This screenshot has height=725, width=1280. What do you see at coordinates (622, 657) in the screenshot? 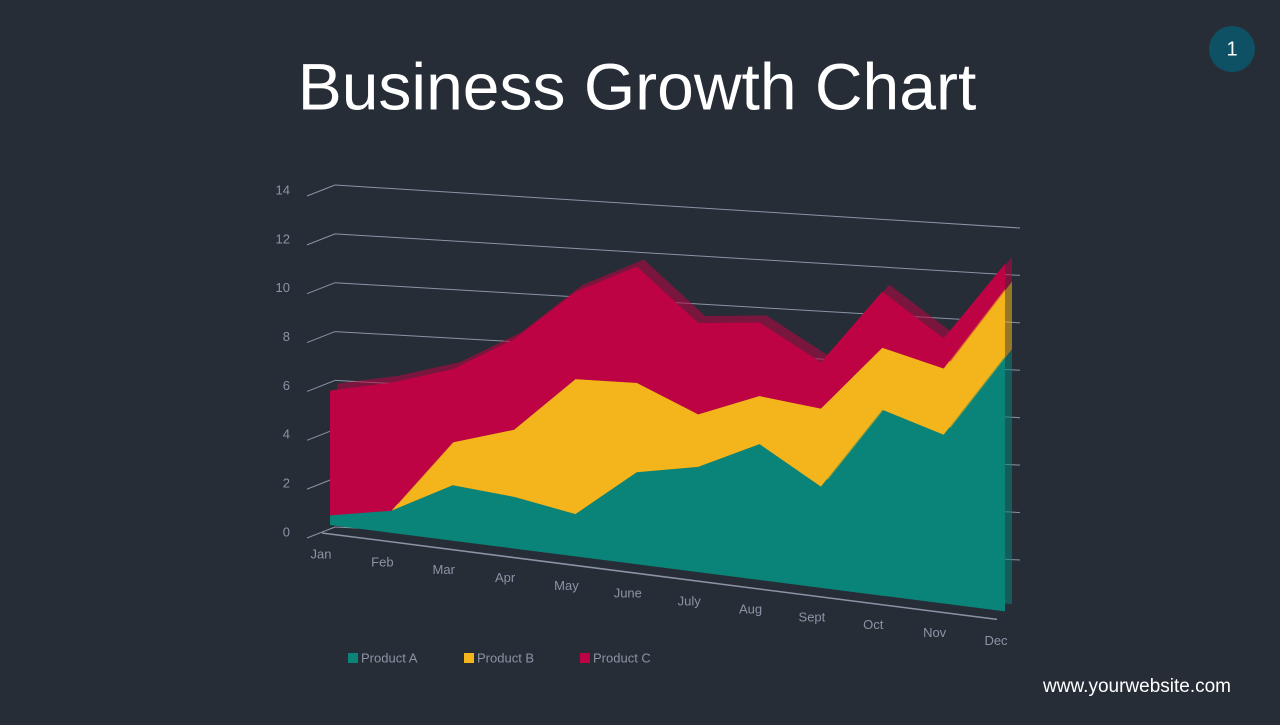
I see `legend-label: Product C` at bounding box center [622, 657].